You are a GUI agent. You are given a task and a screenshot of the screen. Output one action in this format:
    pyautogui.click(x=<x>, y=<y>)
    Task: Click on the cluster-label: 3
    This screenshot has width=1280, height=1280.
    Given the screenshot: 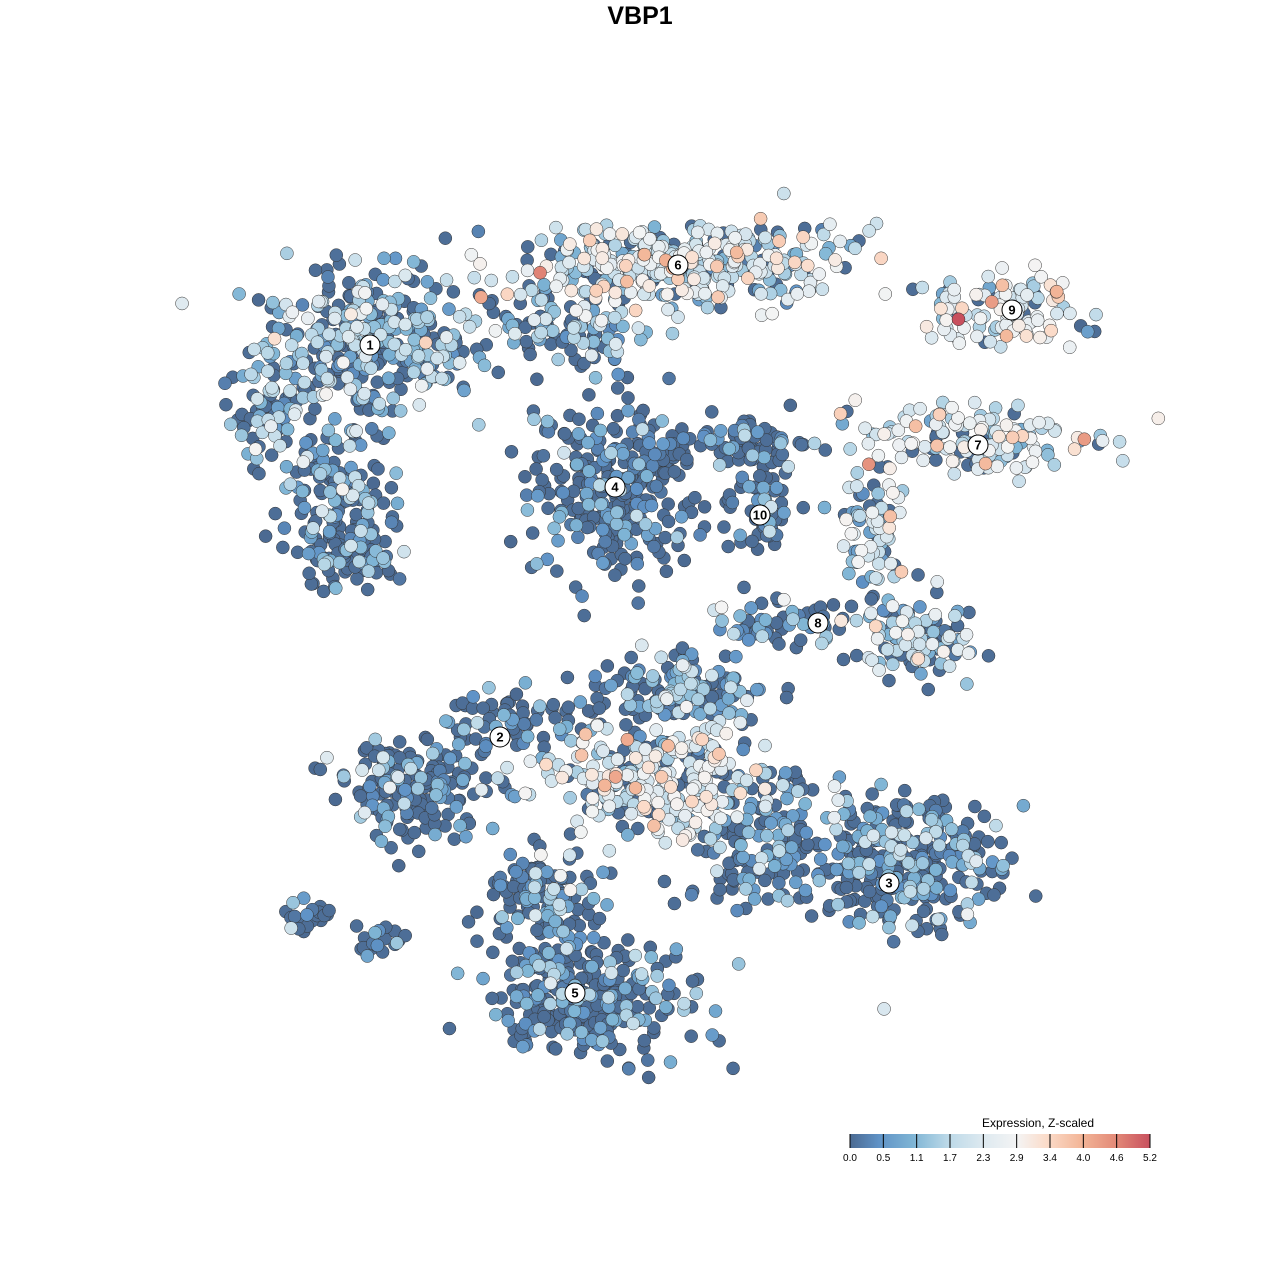 What is the action you would take?
    pyautogui.click(x=889, y=883)
    